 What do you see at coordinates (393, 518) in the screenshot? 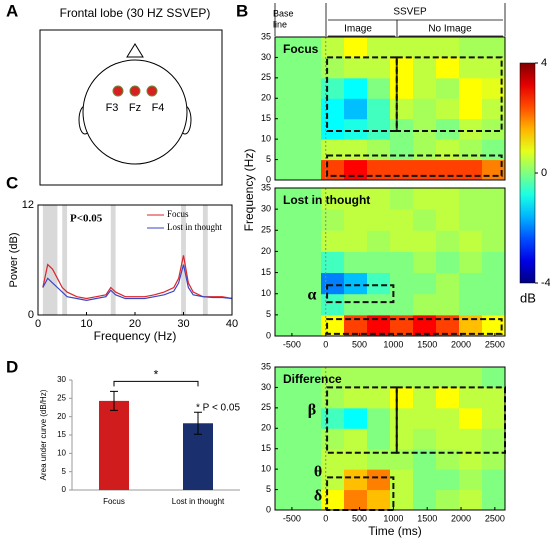
I see `x-tick-label: 1000` at bounding box center [393, 518].